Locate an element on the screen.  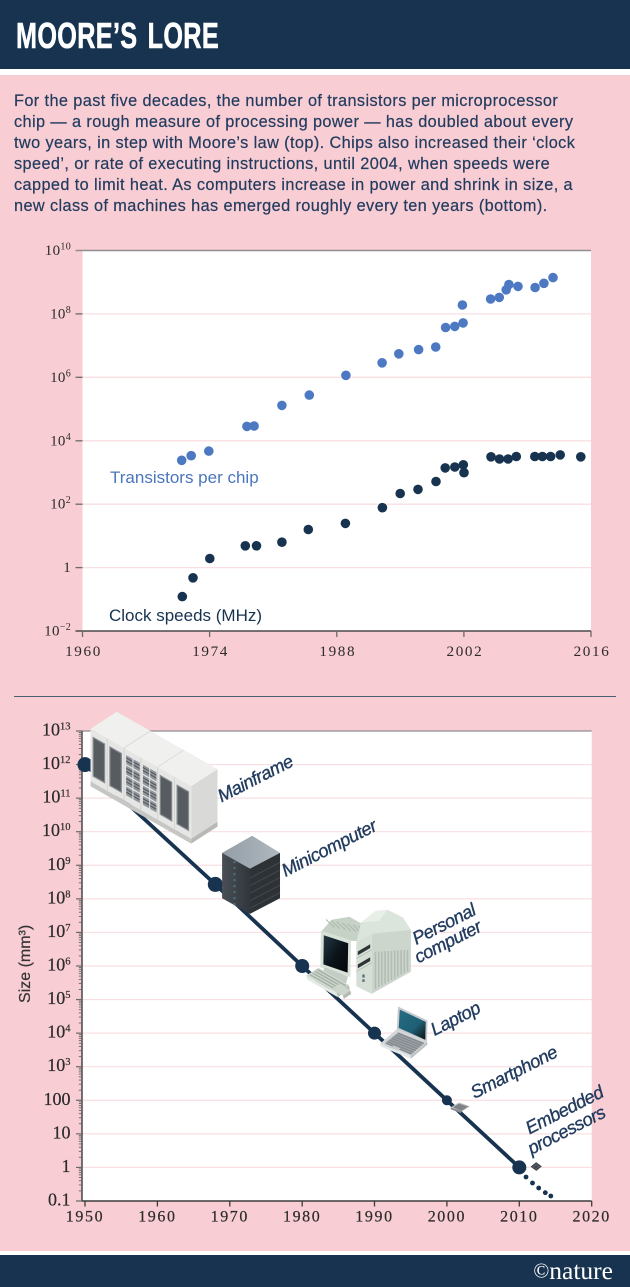
svg-text: 2000 is located at coordinates (447, 1217).